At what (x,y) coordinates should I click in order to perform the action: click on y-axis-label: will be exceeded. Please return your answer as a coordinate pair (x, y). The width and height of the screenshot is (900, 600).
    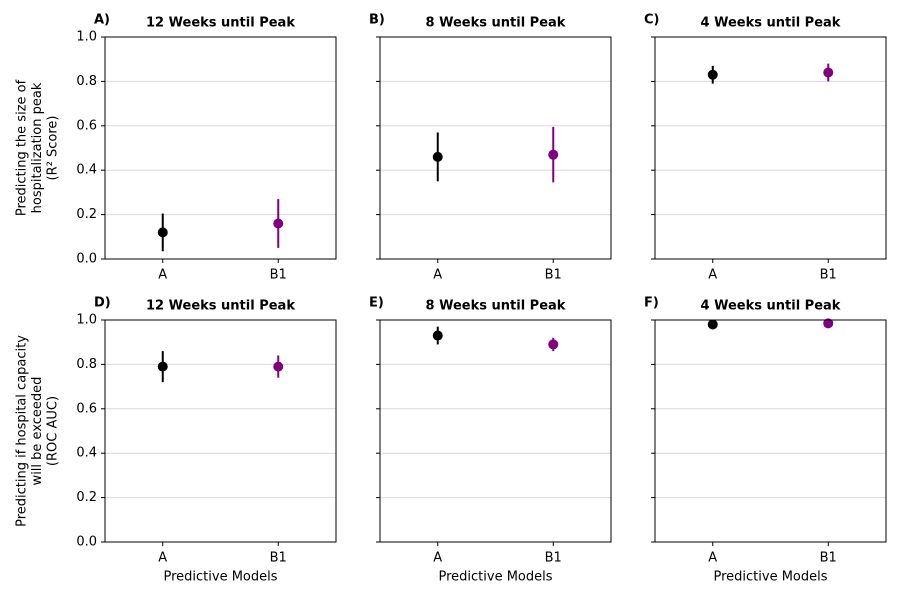
    Looking at the image, I should click on (37, 431).